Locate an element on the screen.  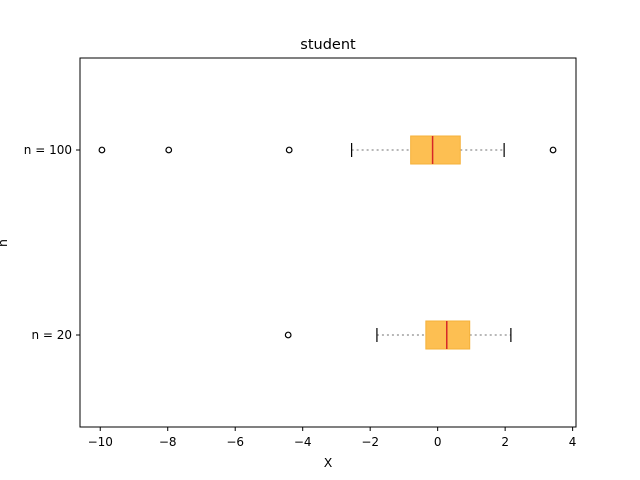
x-tick-label-8: 4 is located at coordinates (573, 442).